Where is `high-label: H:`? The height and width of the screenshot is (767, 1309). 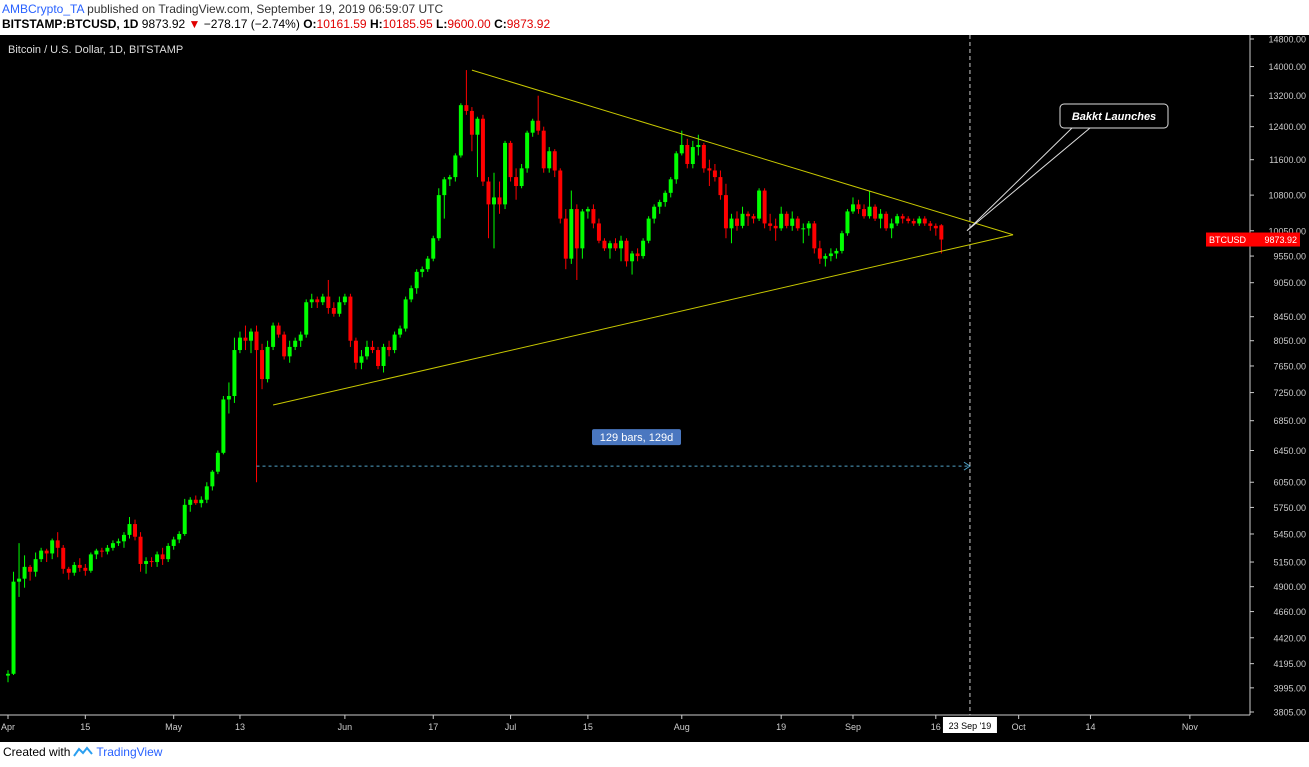
high-label: H: is located at coordinates (376, 24).